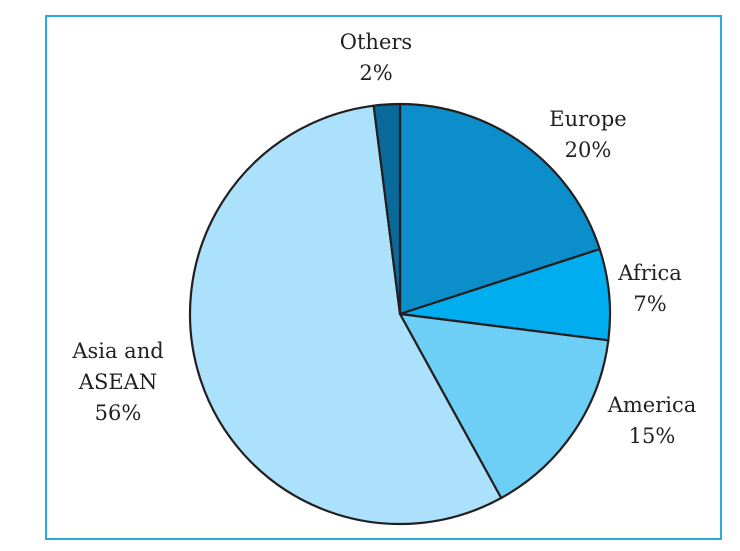 This screenshot has width=740, height=551. Describe the element at coordinates (588, 150) in the screenshot. I see `value-label: 20%` at that location.